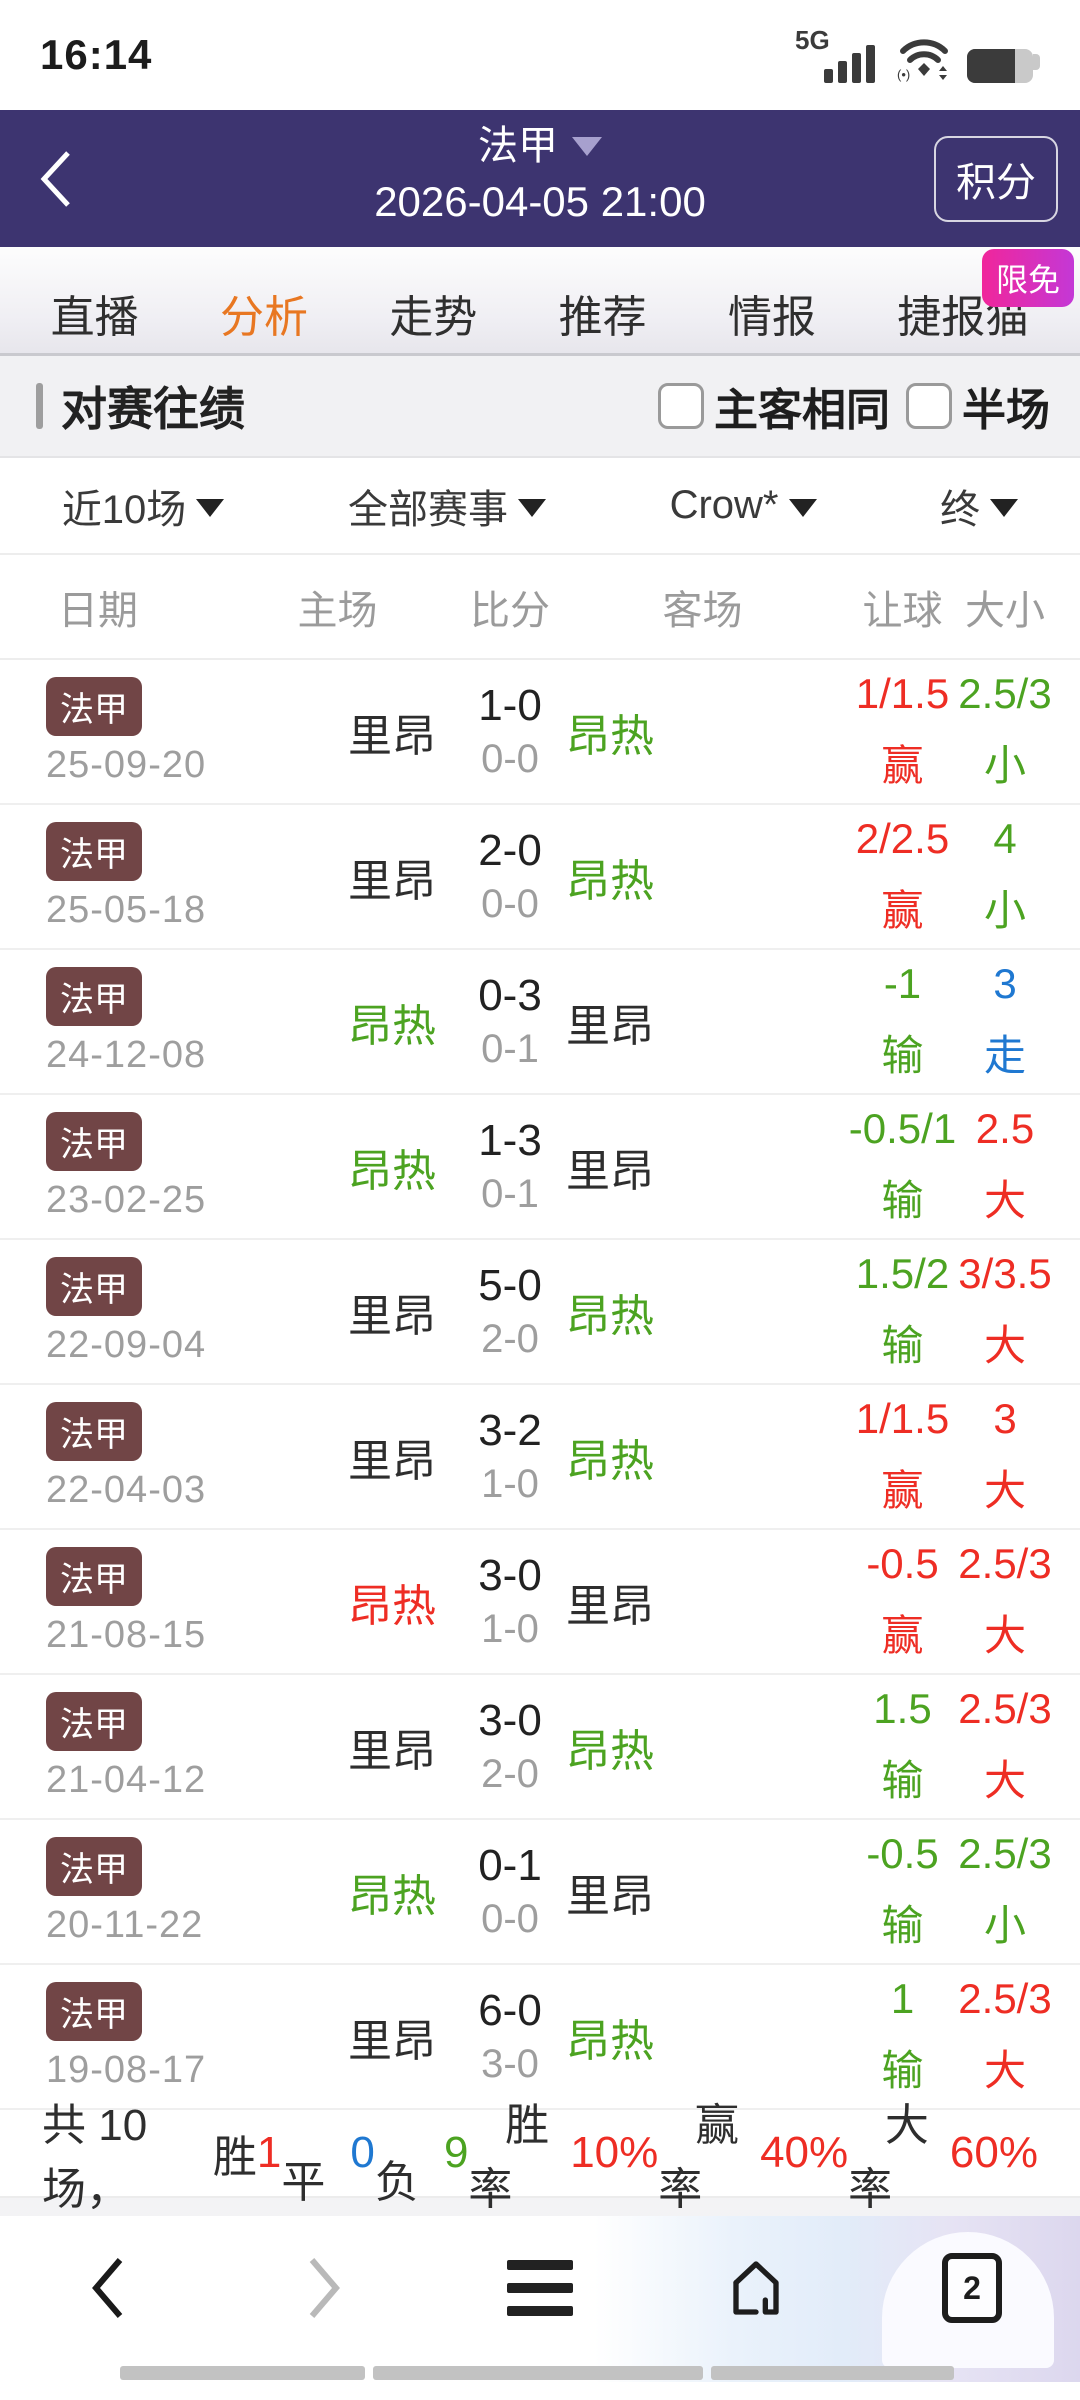 This screenshot has height=2400, width=1080. What do you see at coordinates (540, 877) in the screenshot?
I see `table-row: 法甲 25-05-18 里昂 2-0 0-0 昂热 2/2.5 赢 4 小` at bounding box center [540, 877].